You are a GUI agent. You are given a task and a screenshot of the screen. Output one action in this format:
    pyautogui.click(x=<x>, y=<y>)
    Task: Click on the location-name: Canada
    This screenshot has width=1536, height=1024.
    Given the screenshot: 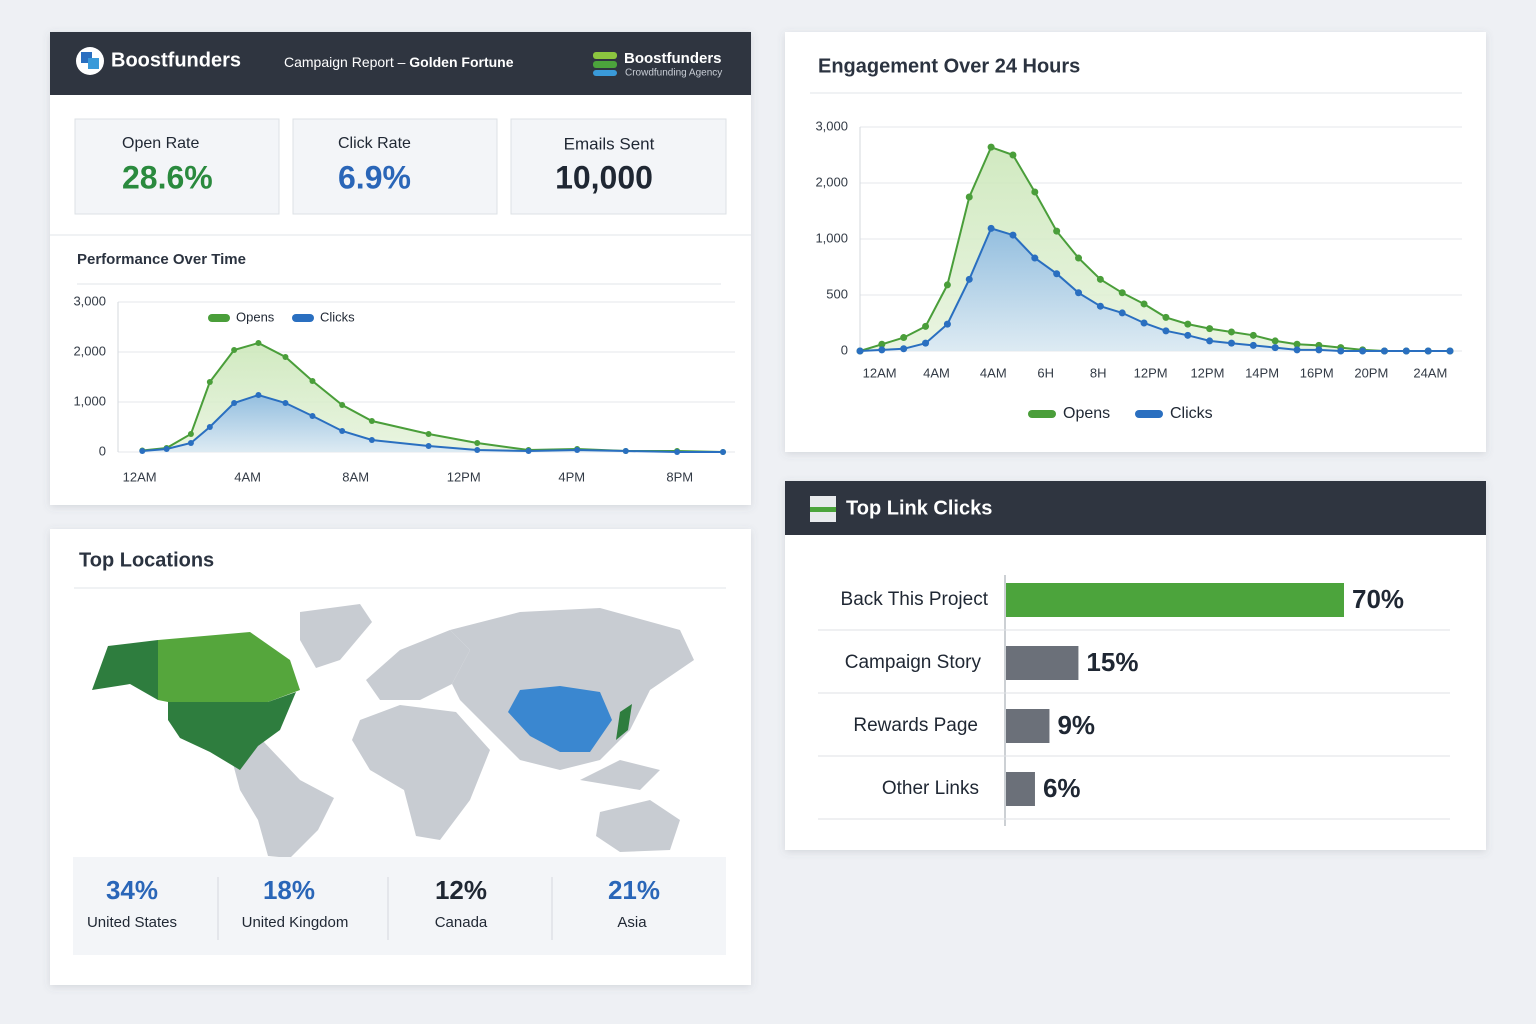 What is the action you would take?
    pyautogui.click(x=461, y=922)
    